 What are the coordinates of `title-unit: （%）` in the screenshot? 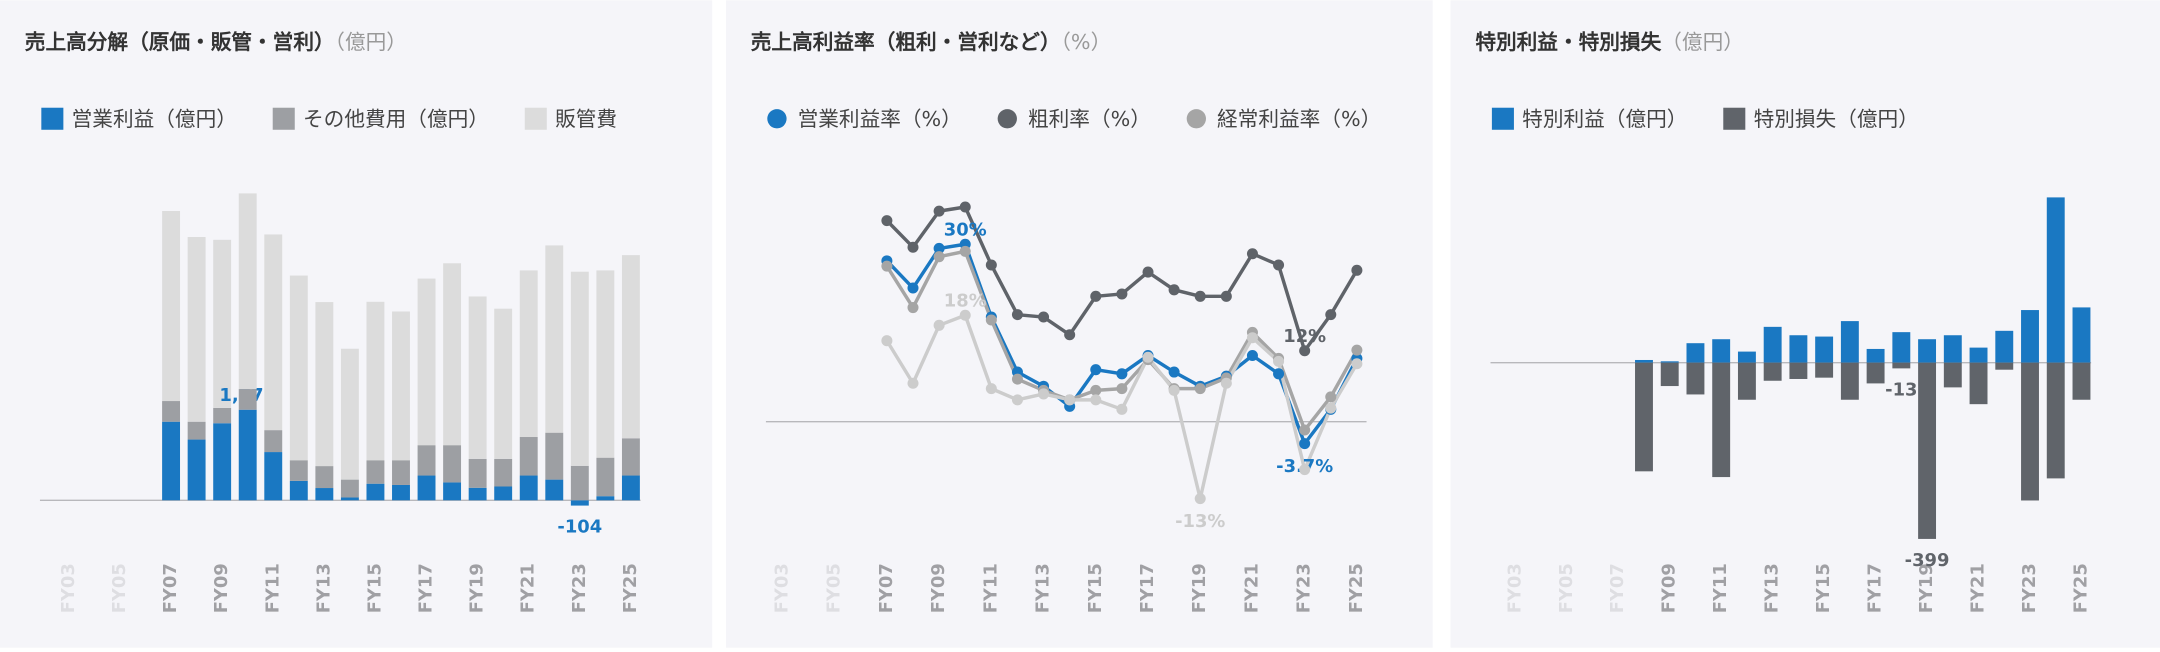 It's located at (1086, 42).